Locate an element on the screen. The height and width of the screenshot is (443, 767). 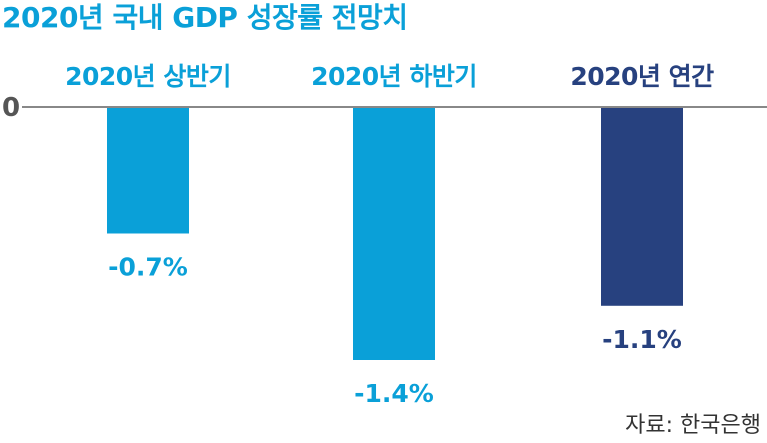
category-label: 2020년 하반기 is located at coordinates (394, 76).